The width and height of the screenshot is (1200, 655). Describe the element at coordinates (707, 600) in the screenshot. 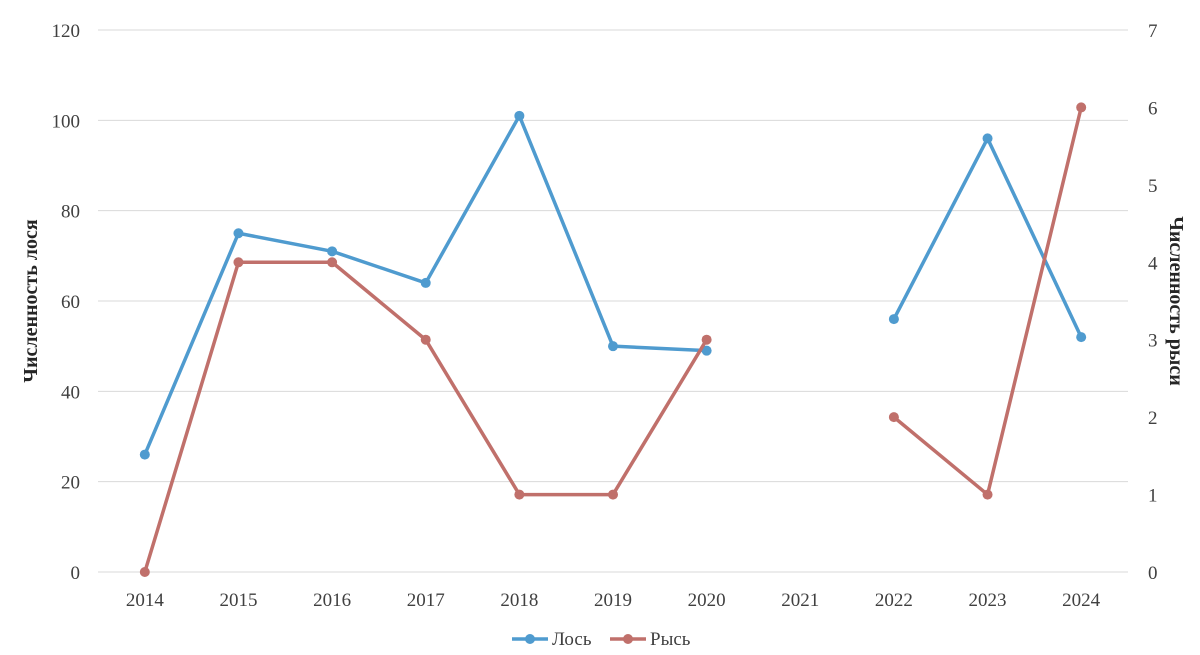

I see `x-tick-label: 2020` at that location.